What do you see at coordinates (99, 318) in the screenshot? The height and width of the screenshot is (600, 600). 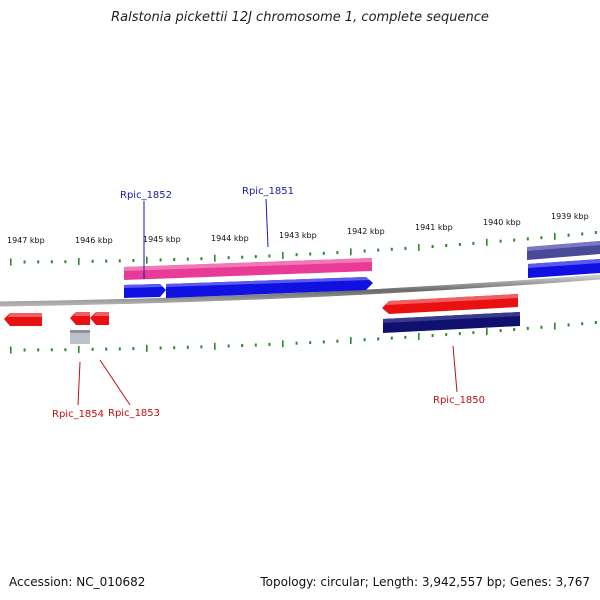 I see `feature-rpic-1853-red` at bounding box center [99, 318].